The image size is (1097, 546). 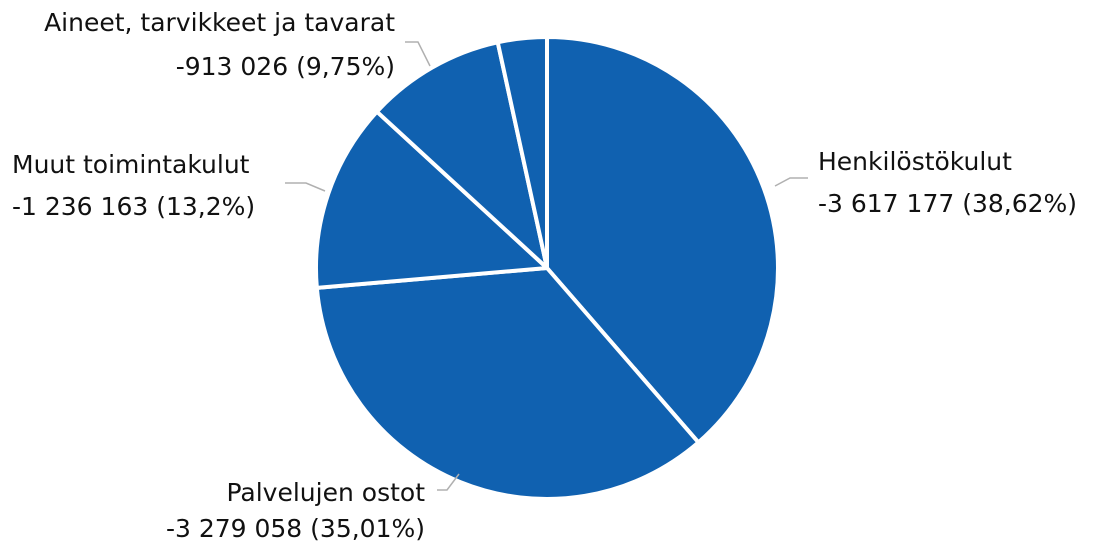 What do you see at coordinates (219, 22) in the screenshot?
I see `slice-label: Aineet, tarvikkeet ja tavarat` at bounding box center [219, 22].